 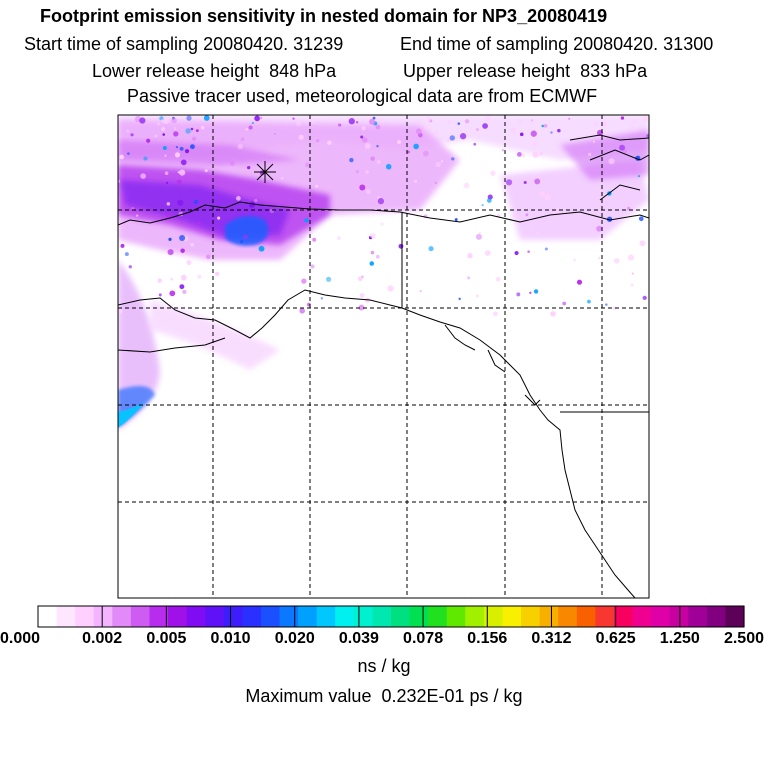 I want to click on field-band-southwest, so click(x=215, y=335).